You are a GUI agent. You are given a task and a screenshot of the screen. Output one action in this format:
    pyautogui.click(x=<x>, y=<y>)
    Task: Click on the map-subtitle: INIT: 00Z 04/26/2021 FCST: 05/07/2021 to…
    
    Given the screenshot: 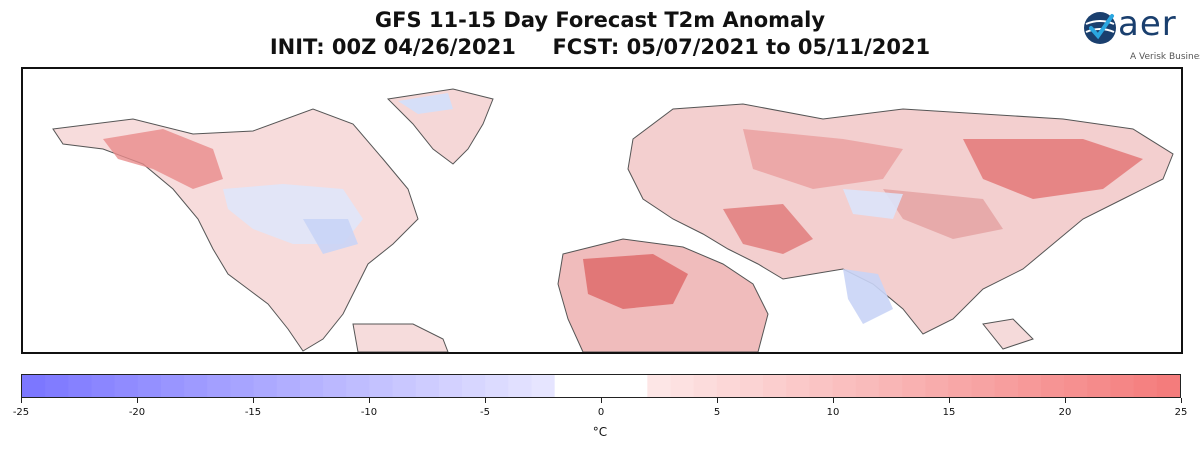 What is the action you would take?
    pyautogui.click(x=600, y=47)
    